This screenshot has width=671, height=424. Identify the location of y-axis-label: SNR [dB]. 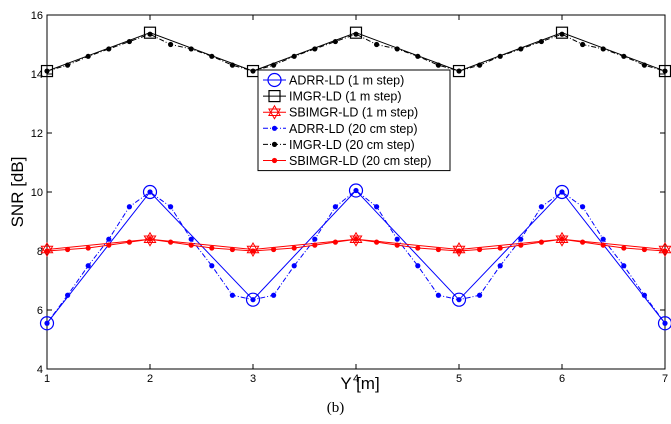
(17, 192).